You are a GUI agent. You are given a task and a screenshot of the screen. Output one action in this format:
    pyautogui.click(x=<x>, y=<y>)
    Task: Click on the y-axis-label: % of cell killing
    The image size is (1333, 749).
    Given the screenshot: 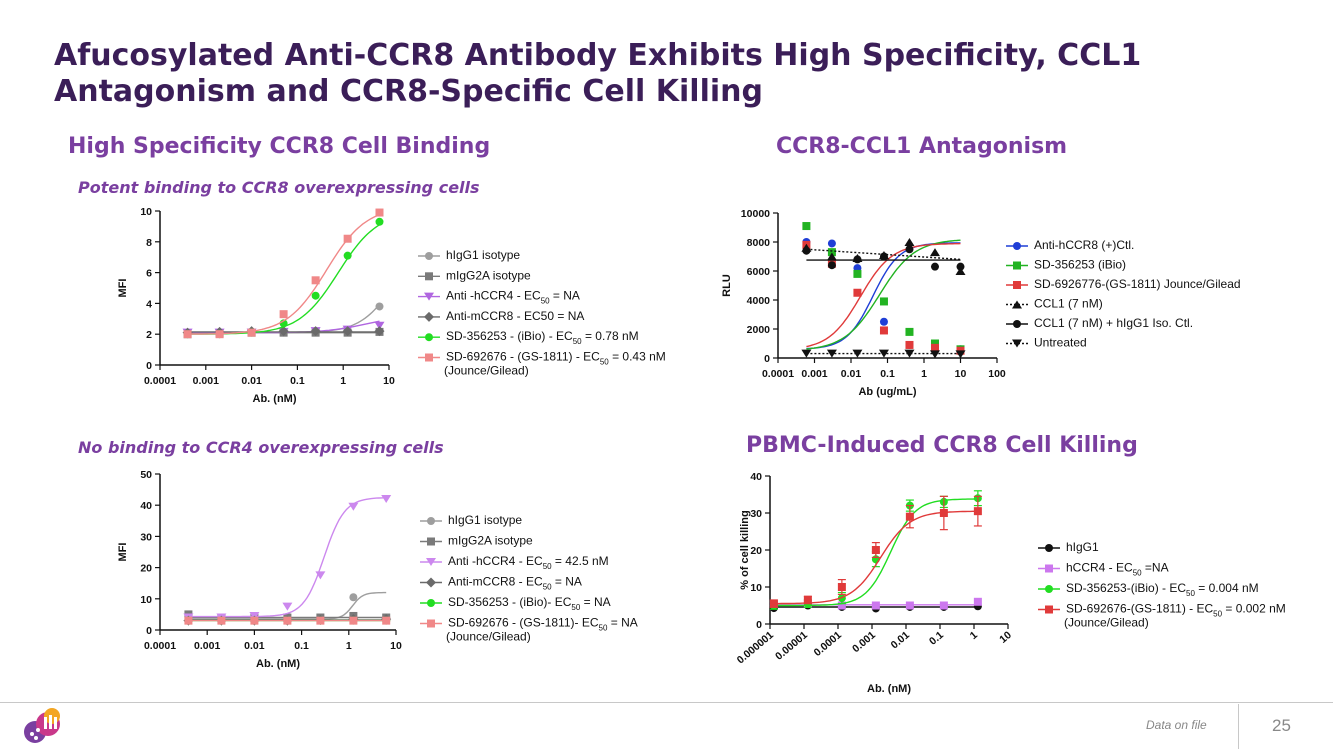 What is the action you would take?
    pyautogui.click(x=745, y=549)
    